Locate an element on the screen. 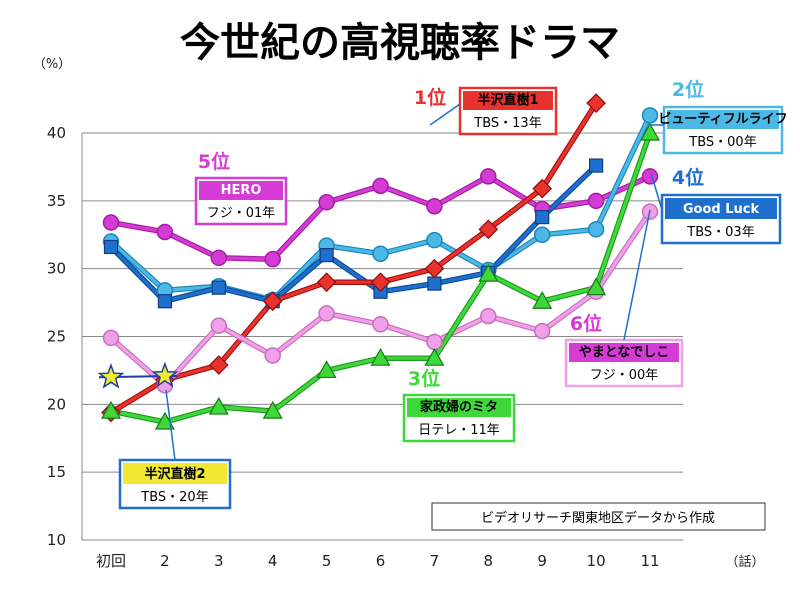  y-tick-label: 20 is located at coordinates (56, 404).